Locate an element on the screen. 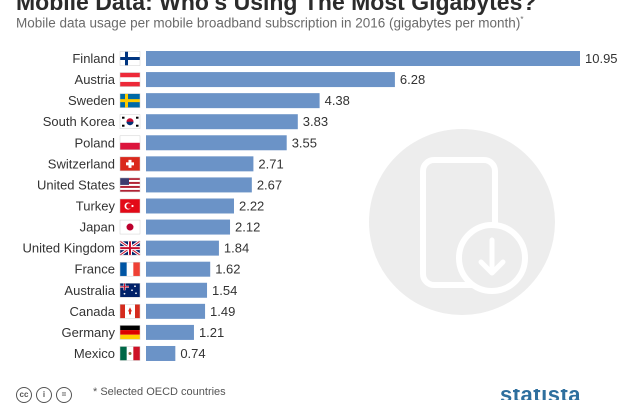 This screenshot has height=403, width=633. category-label: Finland is located at coordinates (93, 58).